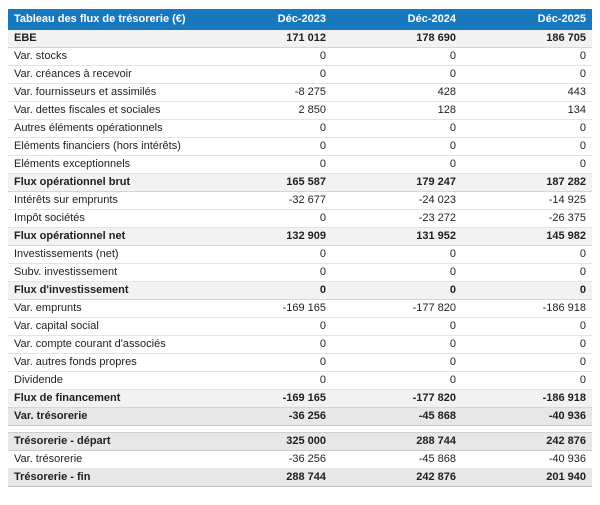 The width and height of the screenshot is (600, 505). I want to click on row-label: Var. dettes fiscales et sociales, so click(105, 110).